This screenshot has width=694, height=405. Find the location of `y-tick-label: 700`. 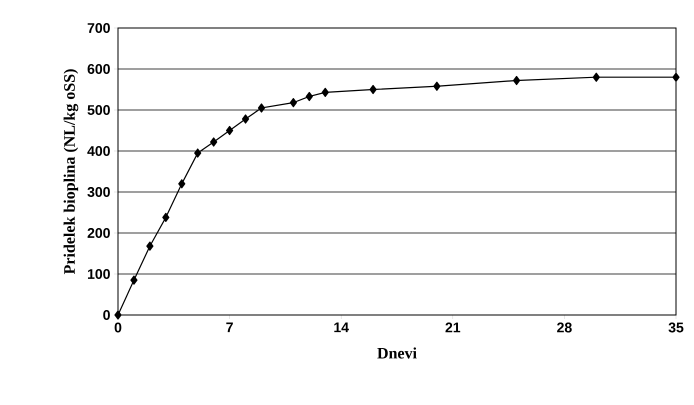

y-tick-label: 700 is located at coordinates (99, 28).